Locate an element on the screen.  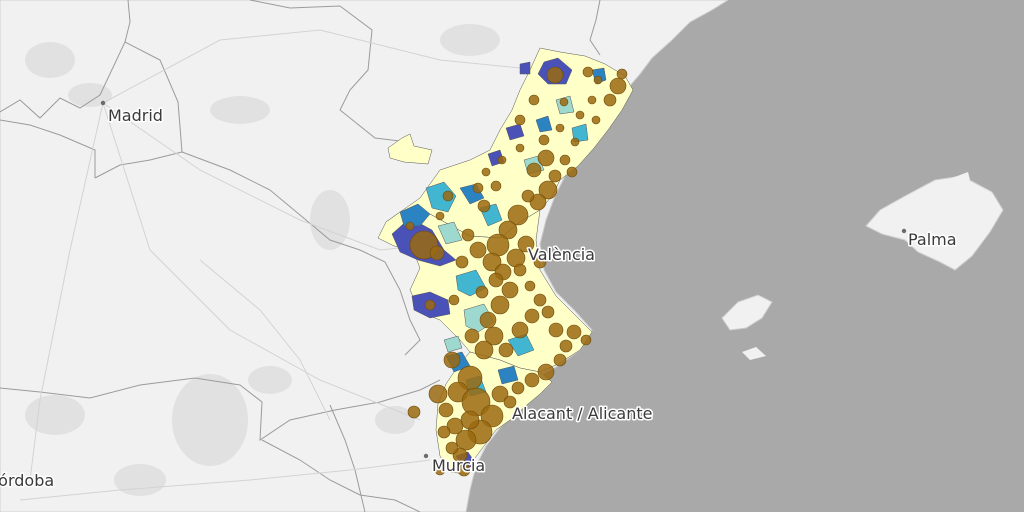
label-madrid: Madrid is located at coordinates (135, 115).